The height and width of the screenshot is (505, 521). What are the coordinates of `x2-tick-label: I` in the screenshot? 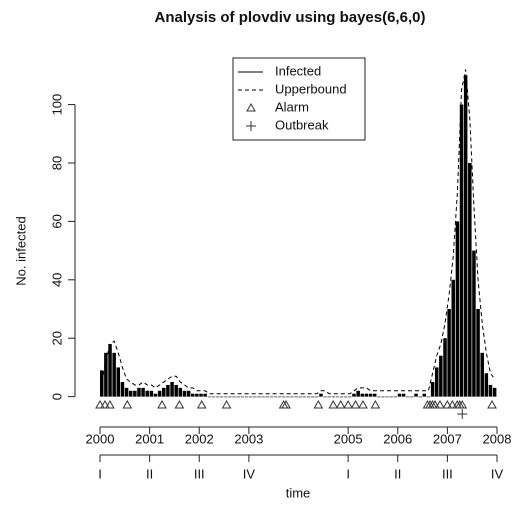 It's located at (348, 473).